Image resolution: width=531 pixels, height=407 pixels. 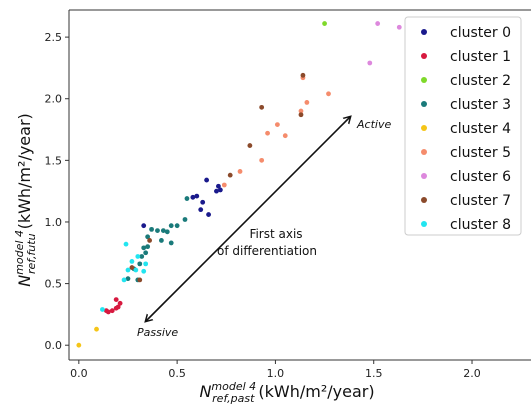 What do you see at coordinates (54, 222) in the screenshot?
I see `y-tick-label: 1.0` at bounding box center [54, 222].